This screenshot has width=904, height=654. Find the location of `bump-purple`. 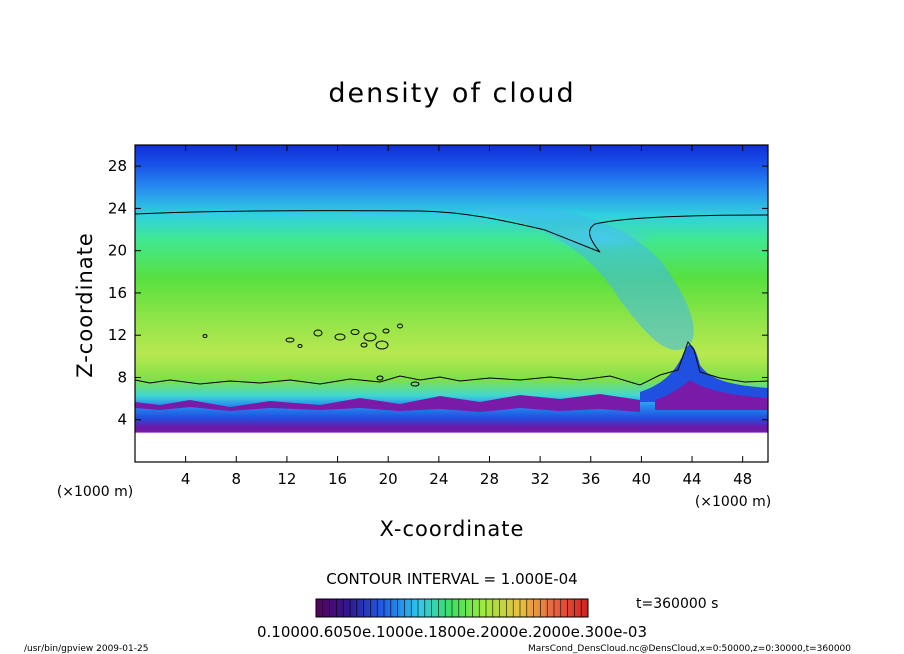

bump-purple is located at coordinates (711, 395).